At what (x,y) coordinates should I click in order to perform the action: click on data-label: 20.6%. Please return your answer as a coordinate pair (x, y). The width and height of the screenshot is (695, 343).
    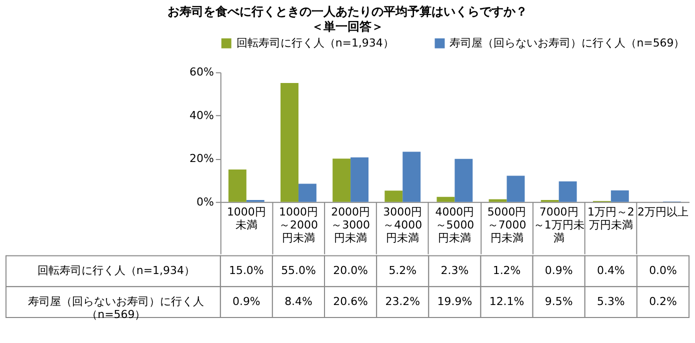
    Looking at the image, I should click on (350, 301).